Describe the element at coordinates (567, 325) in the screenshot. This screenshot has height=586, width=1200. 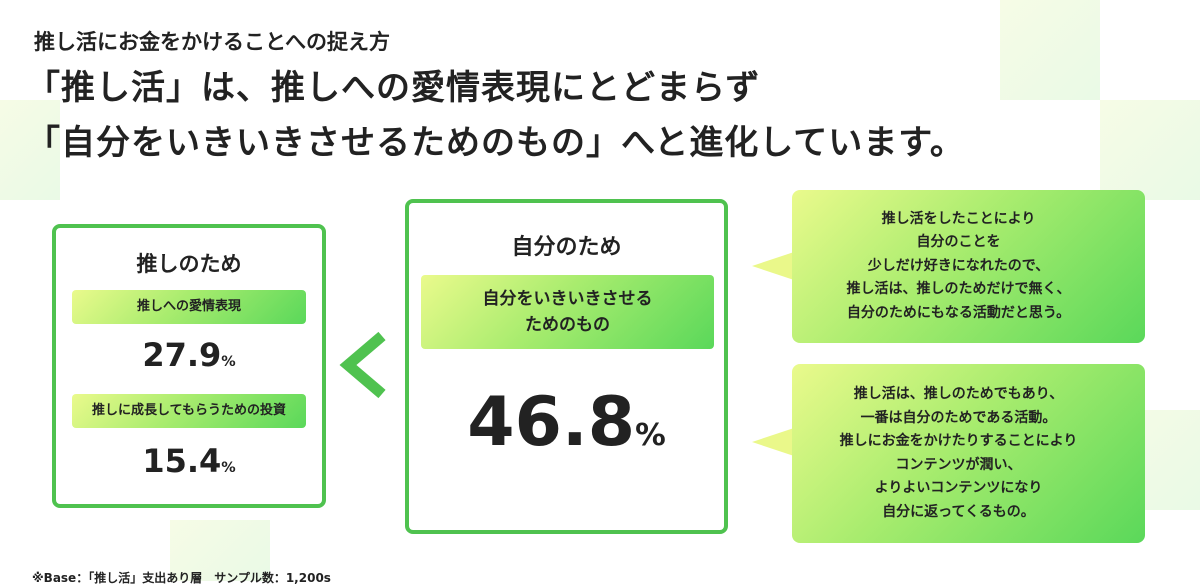
I see `label-line: ためのもの` at that location.